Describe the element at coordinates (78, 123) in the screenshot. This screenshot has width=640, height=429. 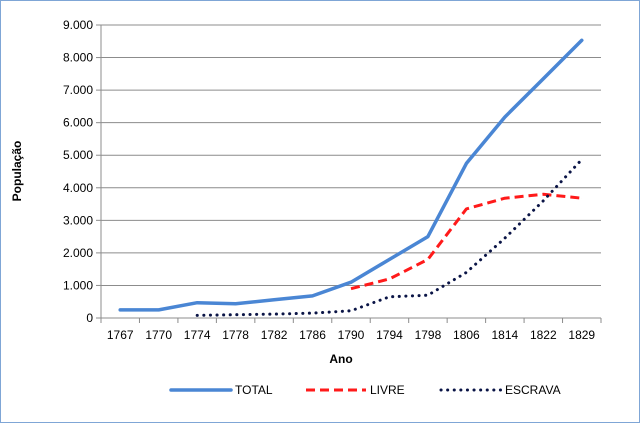
I see `y-tick-label: 6.000` at that location.